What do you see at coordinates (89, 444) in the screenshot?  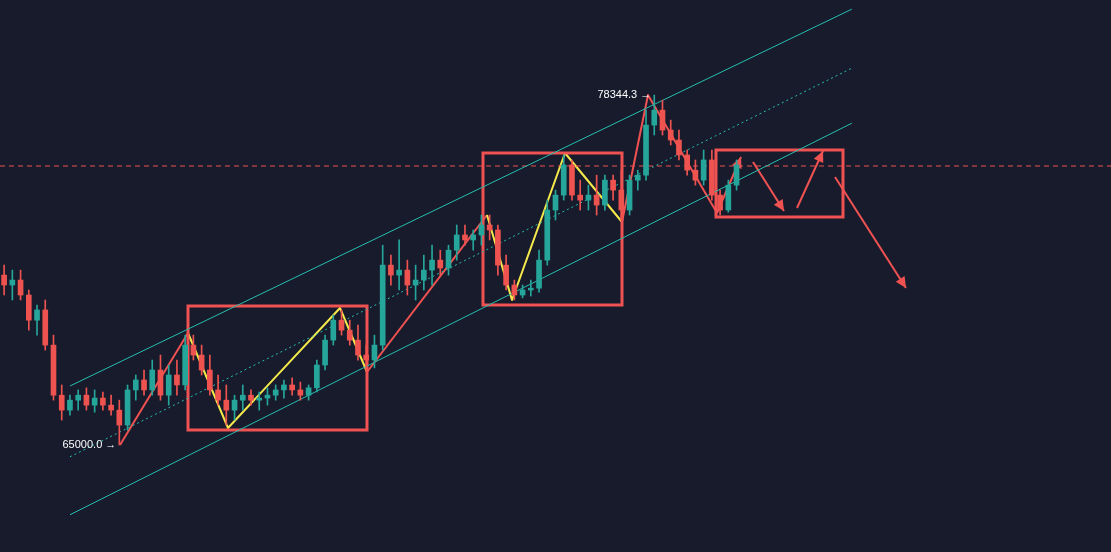 I see `annotation: 65000.0 →` at bounding box center [89, 444].